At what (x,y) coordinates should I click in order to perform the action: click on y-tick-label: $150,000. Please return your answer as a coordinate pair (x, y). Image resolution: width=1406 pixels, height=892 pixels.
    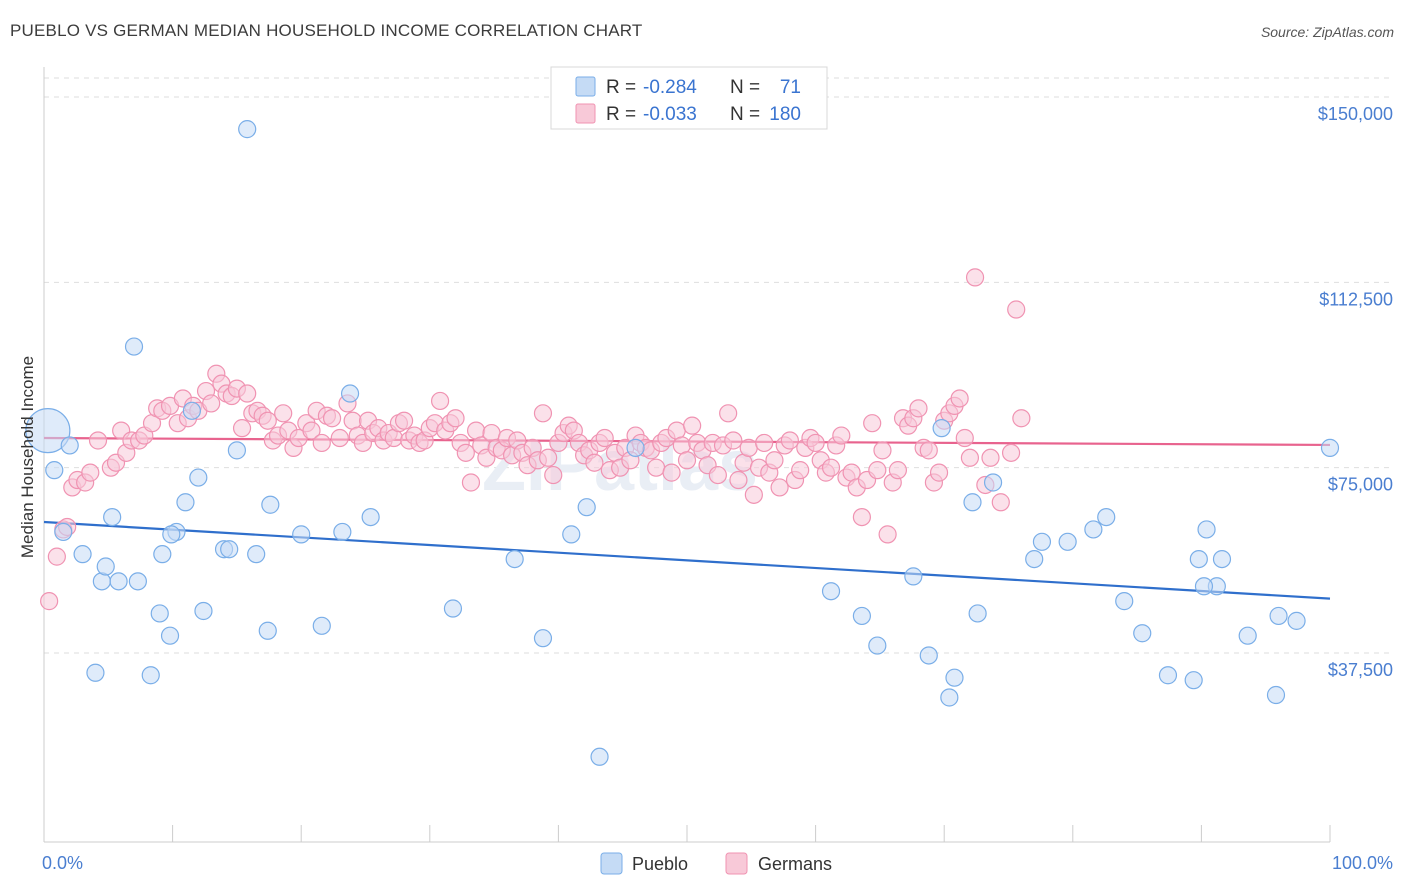
    Looking at the image, I should click on (1355, 114).